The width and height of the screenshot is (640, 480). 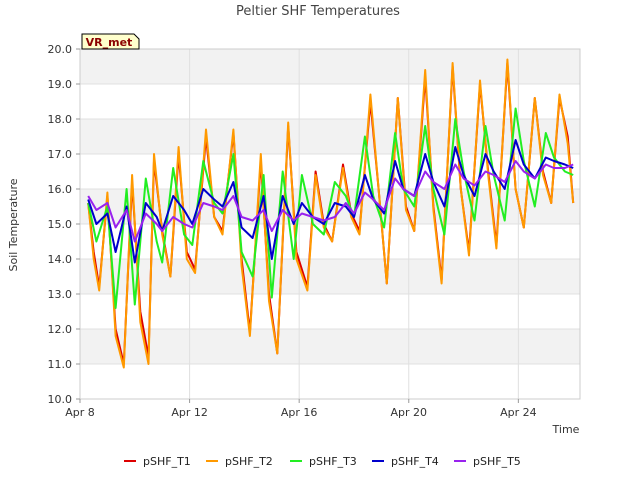 What do you see at coordinates (60, 154) in the screenshot?
I see `y-tick-label: 17.0` at bounding box center [60, 154].